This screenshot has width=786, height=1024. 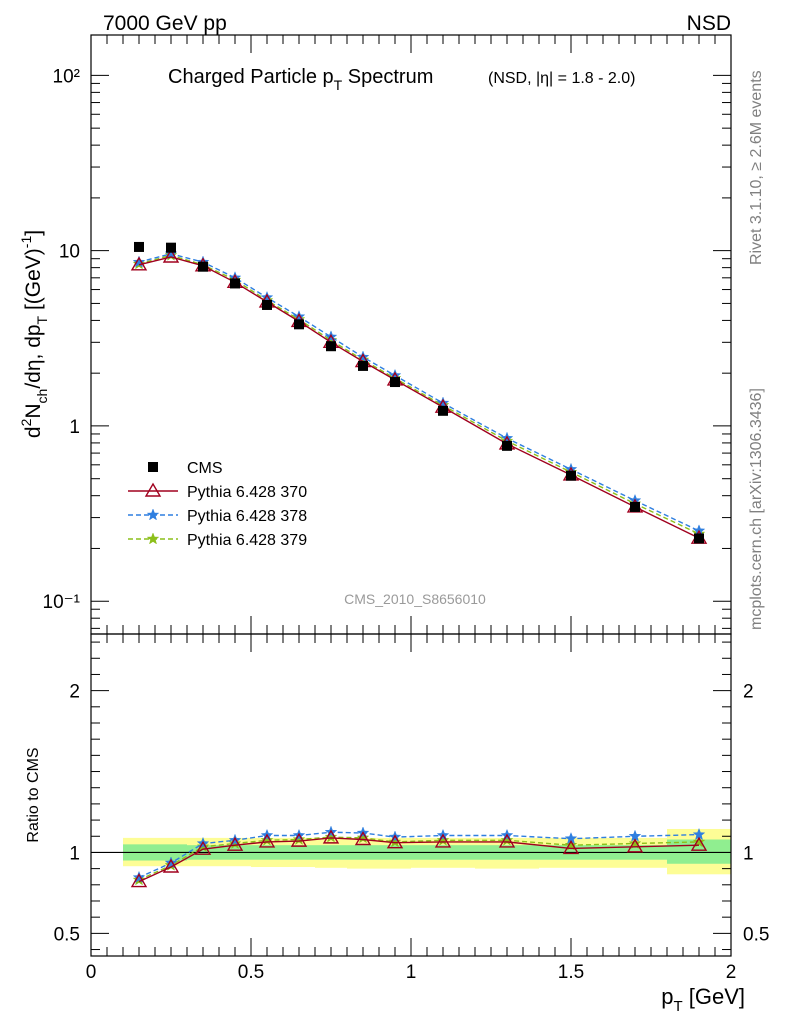 I want to click on y-tick-label: 10, so click(x=69, y=252).